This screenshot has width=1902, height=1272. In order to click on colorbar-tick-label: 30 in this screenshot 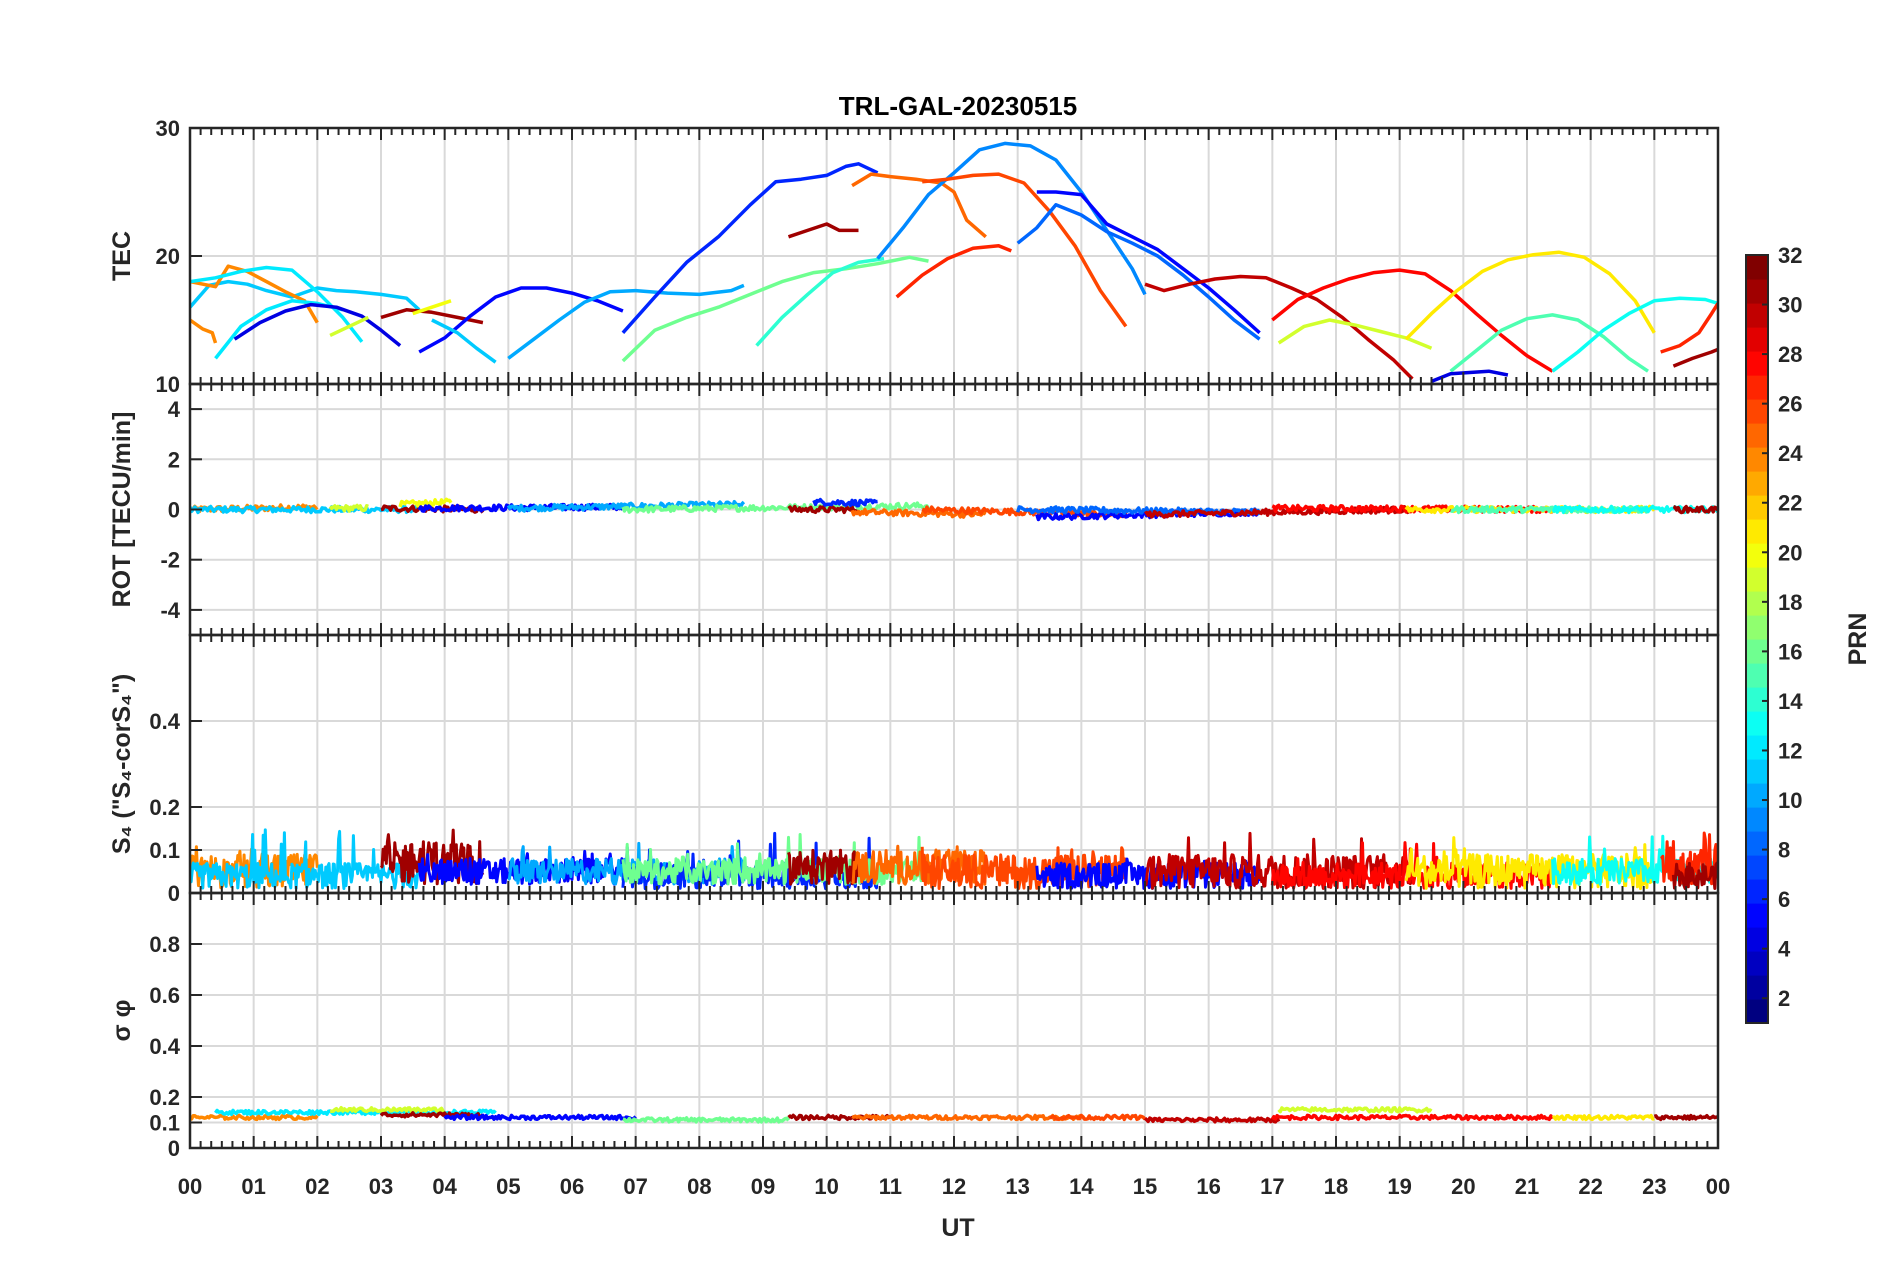, I will do `click(1790, 305)`.